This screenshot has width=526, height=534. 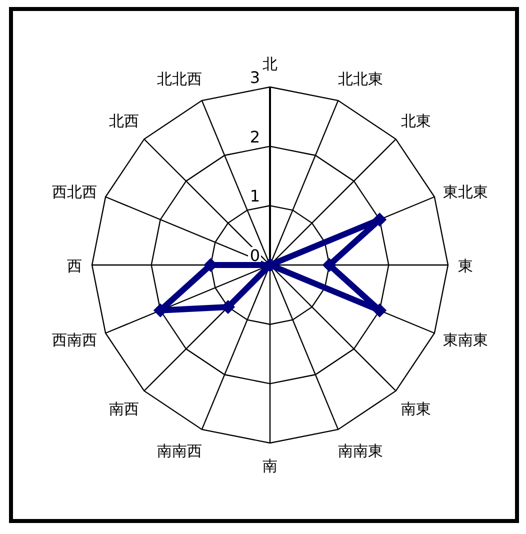 I want to click on y-tick-label: 0, so click(x=255, y=255).